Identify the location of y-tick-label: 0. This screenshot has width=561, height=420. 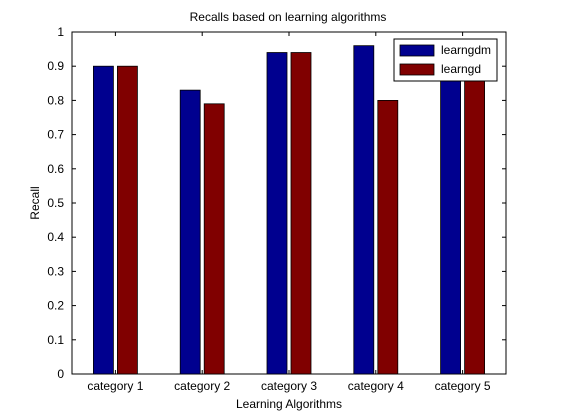
(60, 374).